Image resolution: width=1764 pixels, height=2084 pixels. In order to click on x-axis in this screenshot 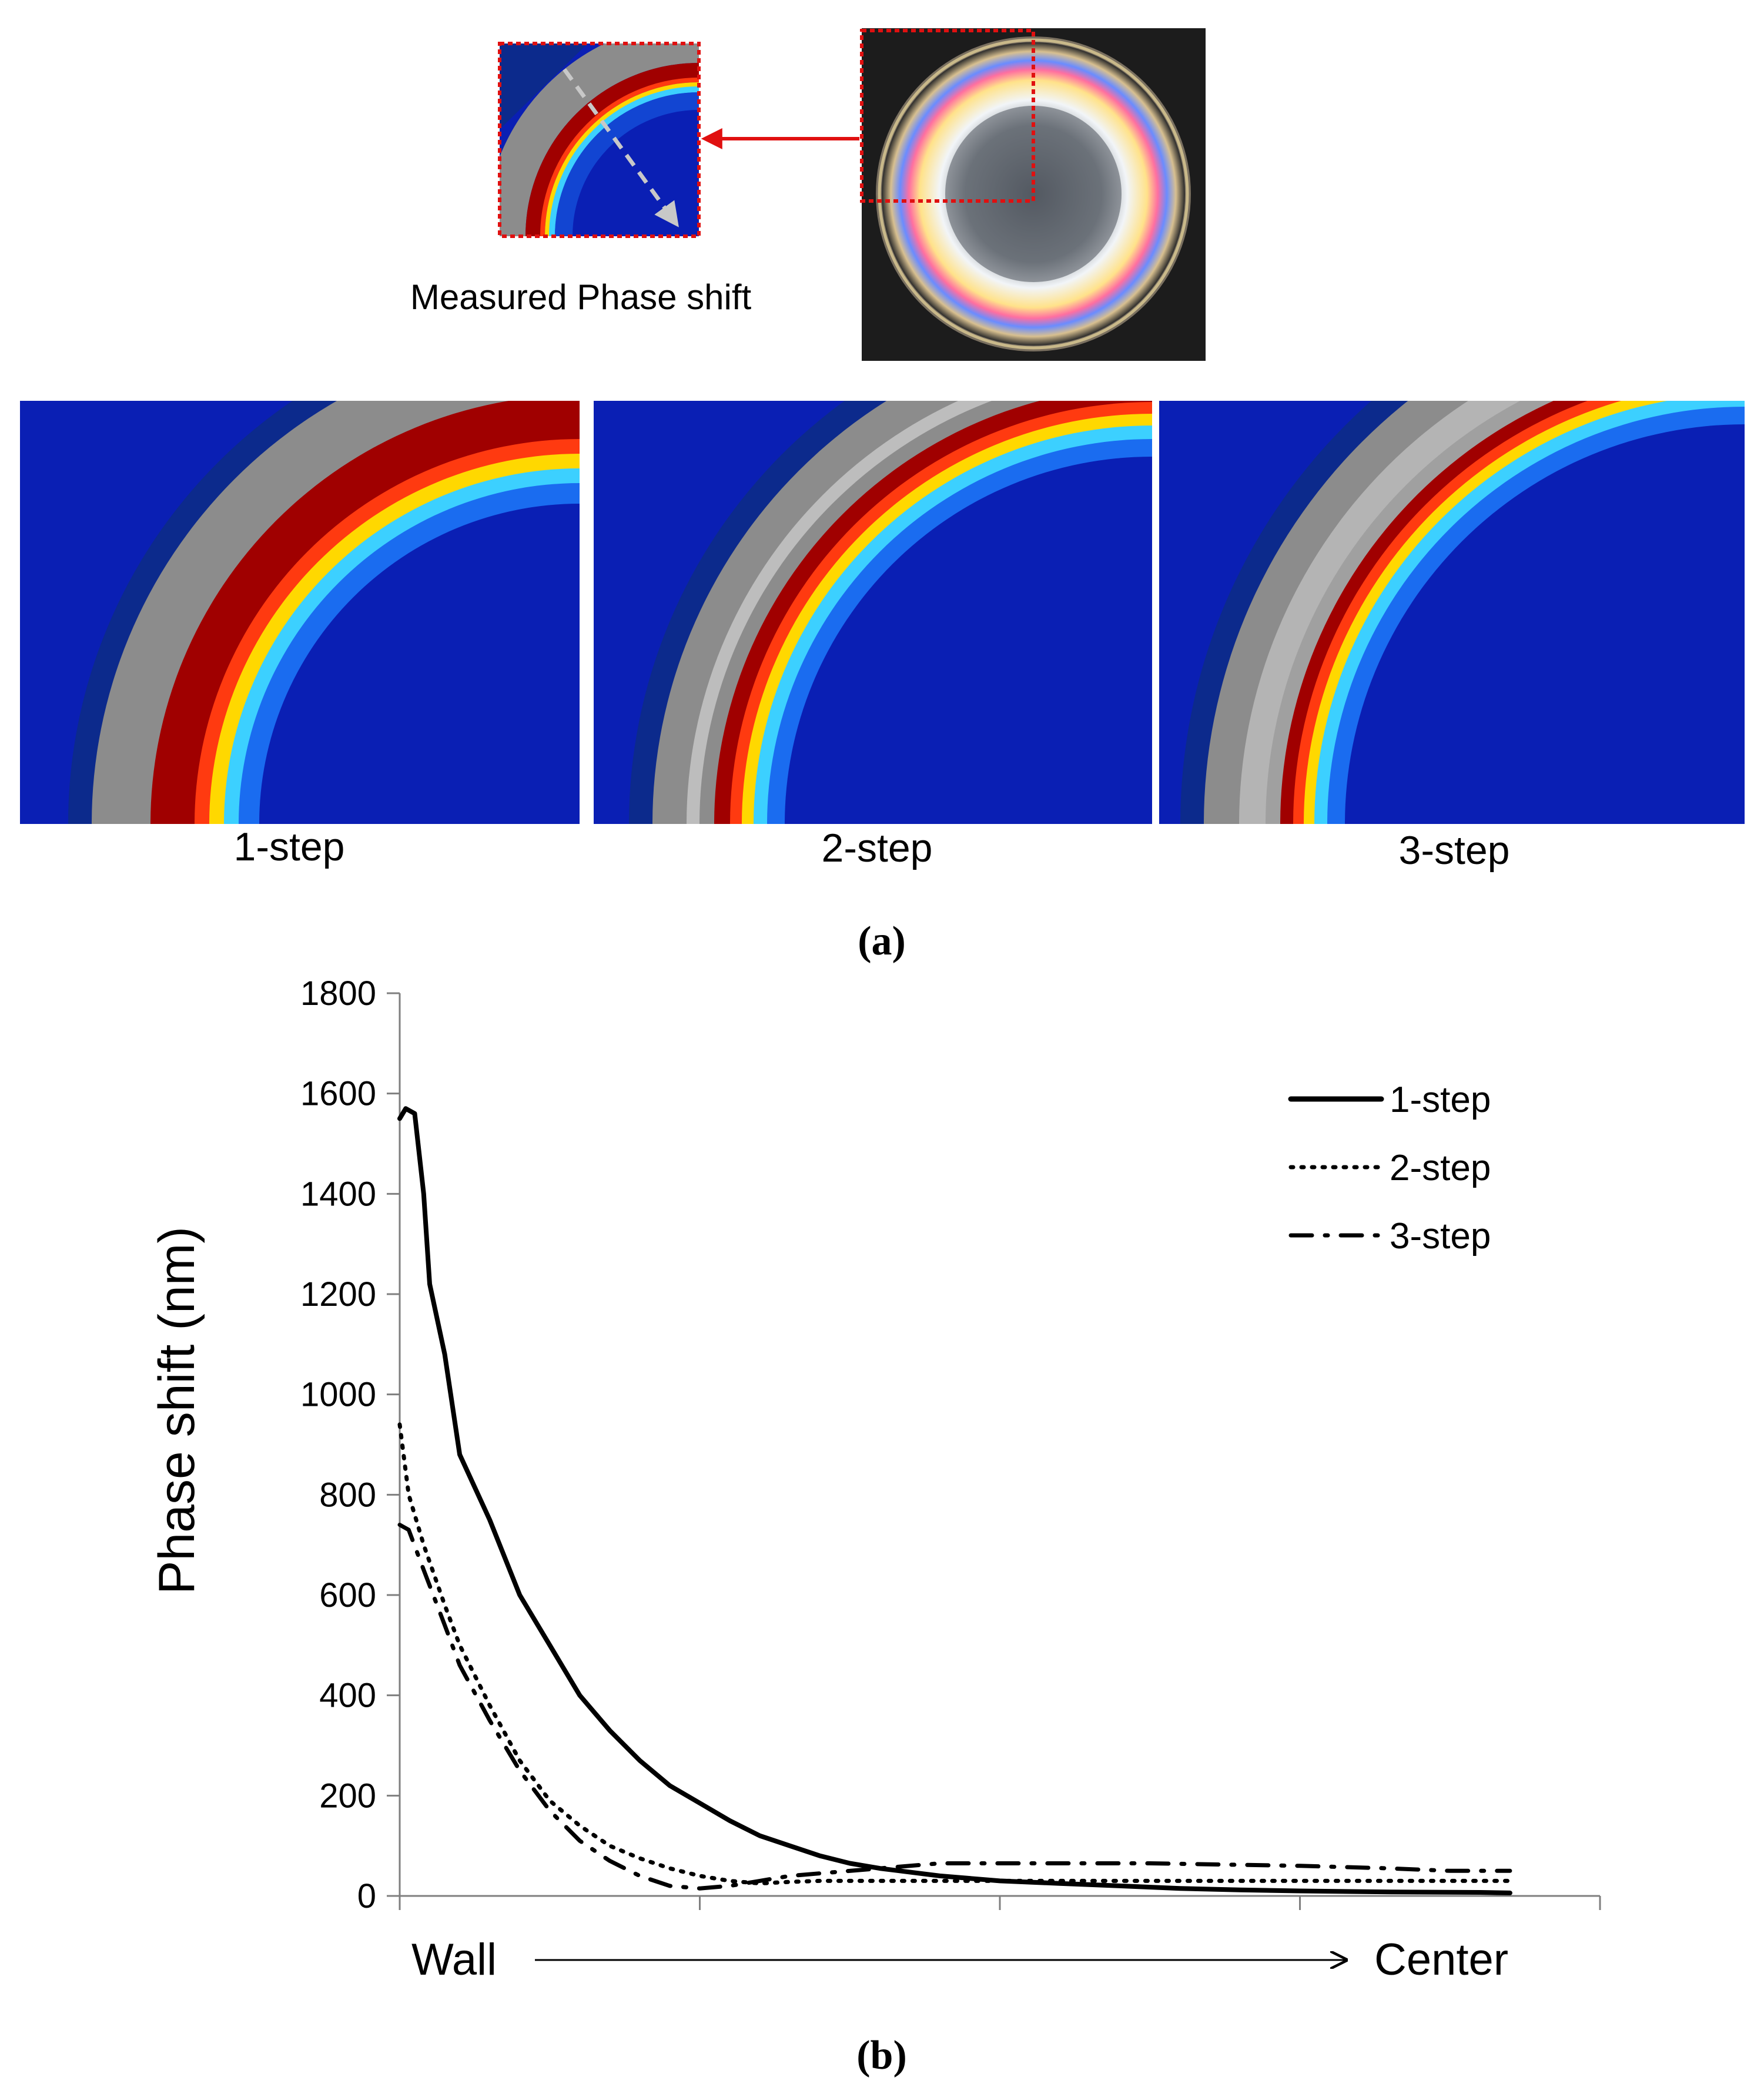, I will do `click(1000, 1902)`.